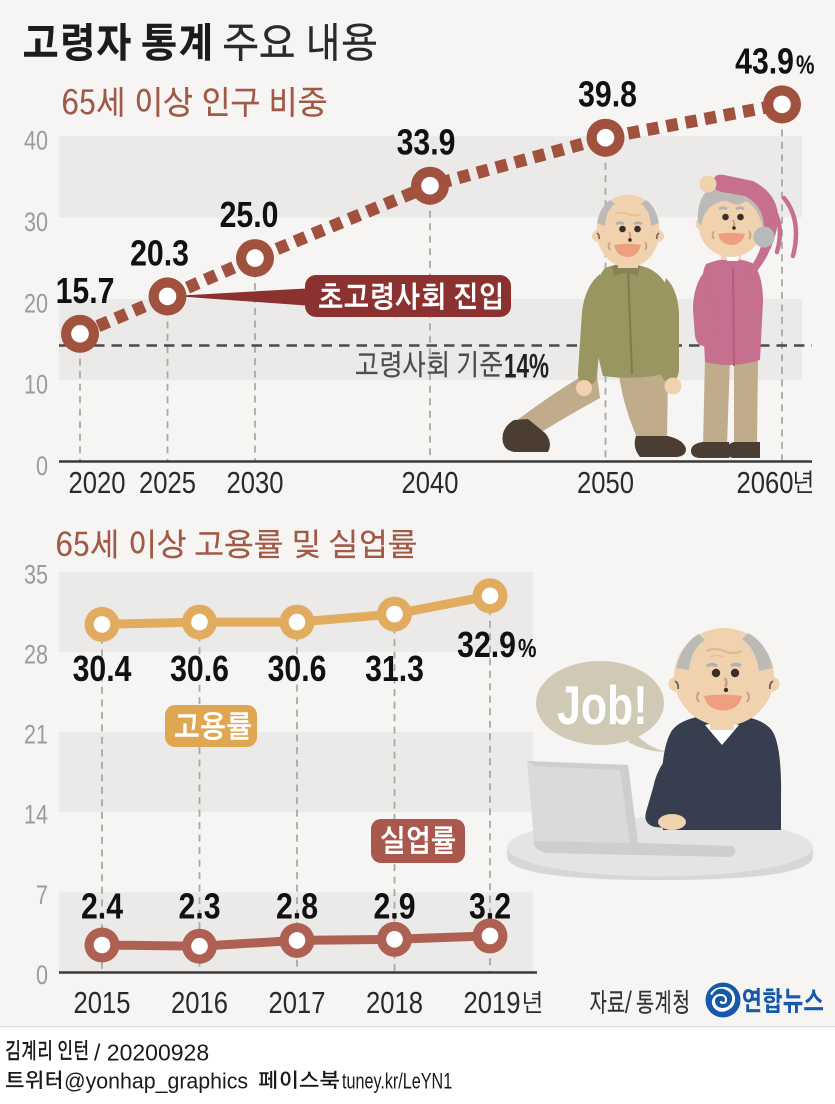 This screenshot has width=835, height=1104. I want to click on svg-text: / 20200928, so click(151, 1053).